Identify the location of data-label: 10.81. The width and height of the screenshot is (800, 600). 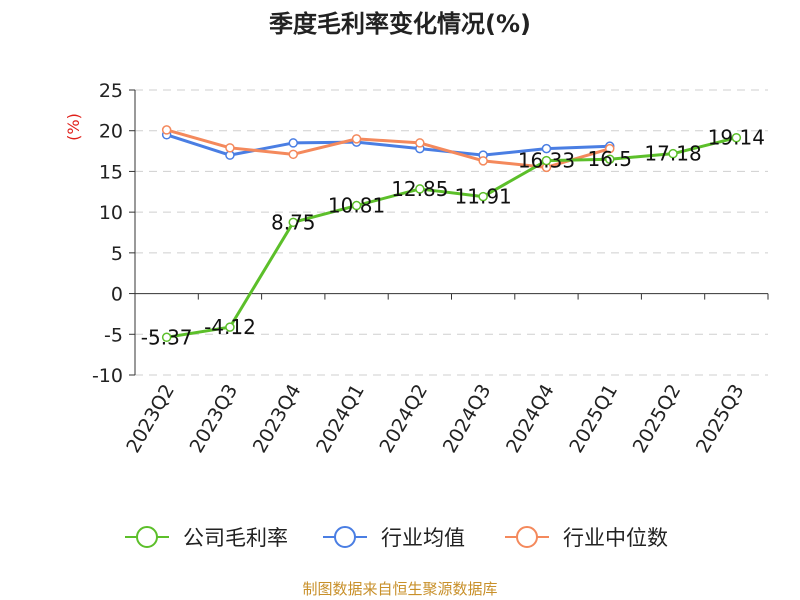
(356, 206).